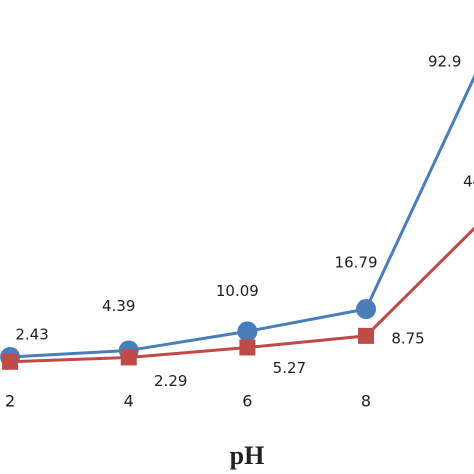  Describe the element at coordinates (170, 381) in the screenshot. I see `data-label: 2.29` at that location.